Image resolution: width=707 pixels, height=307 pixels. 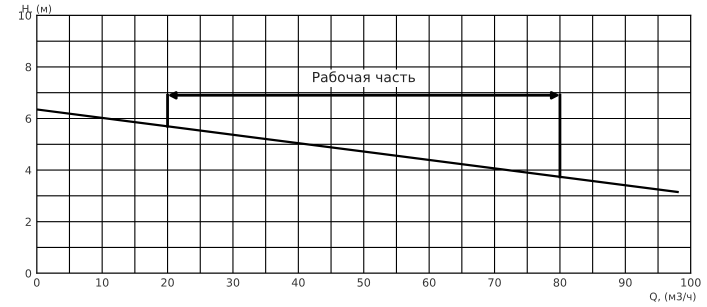 I want to click on y-tick-label: 6, so click(x=29, y=118).